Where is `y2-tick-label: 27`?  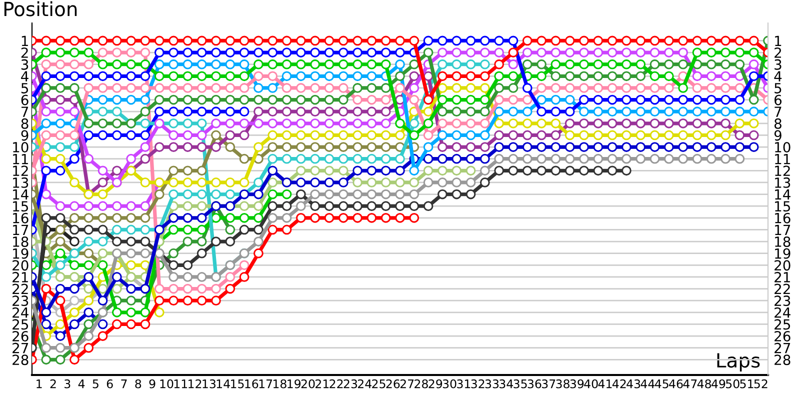 y2-tick-label: 27 is located at coordinates (782, 348).